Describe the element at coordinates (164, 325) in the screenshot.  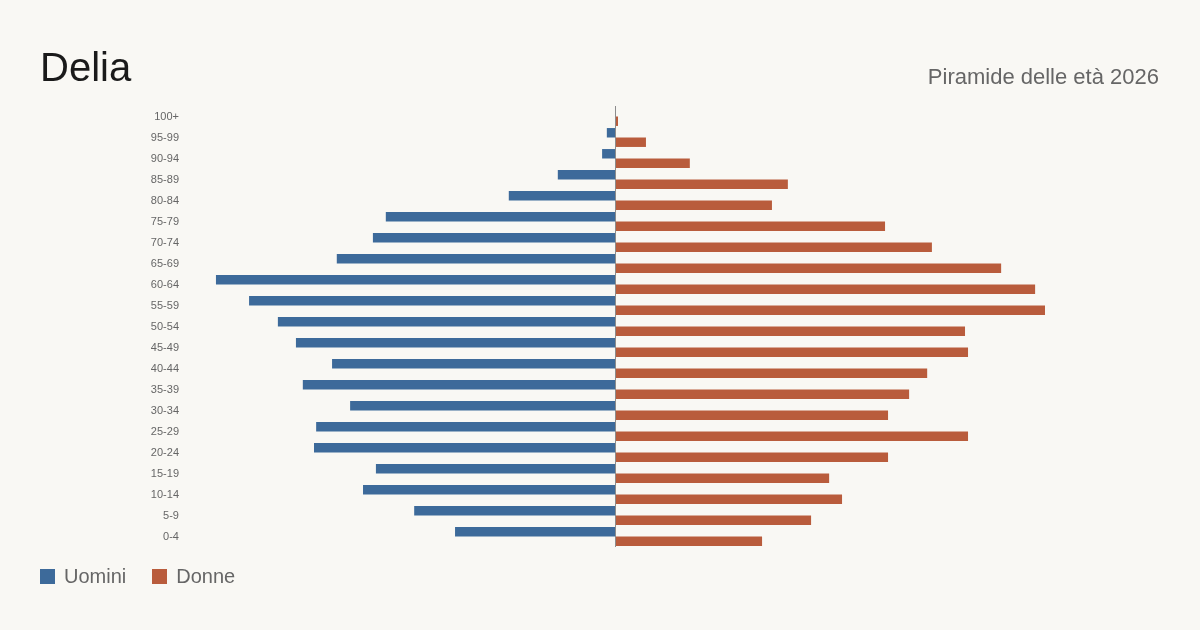
I see `y-tick-label: 50-54` at that location.